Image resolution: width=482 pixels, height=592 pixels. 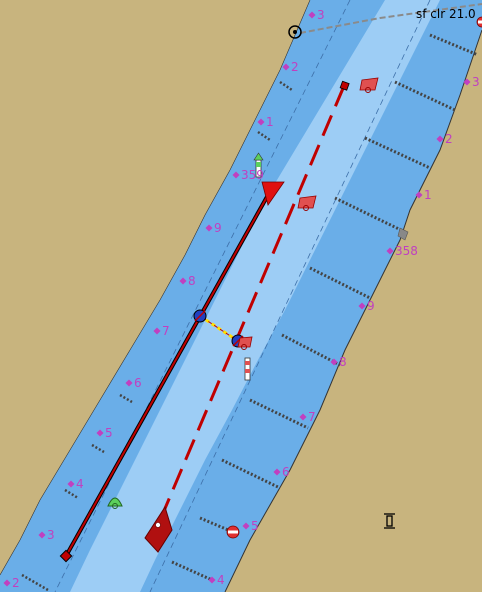 I want to click on right-bank-km-label: 8, so click(x=343, y=362).